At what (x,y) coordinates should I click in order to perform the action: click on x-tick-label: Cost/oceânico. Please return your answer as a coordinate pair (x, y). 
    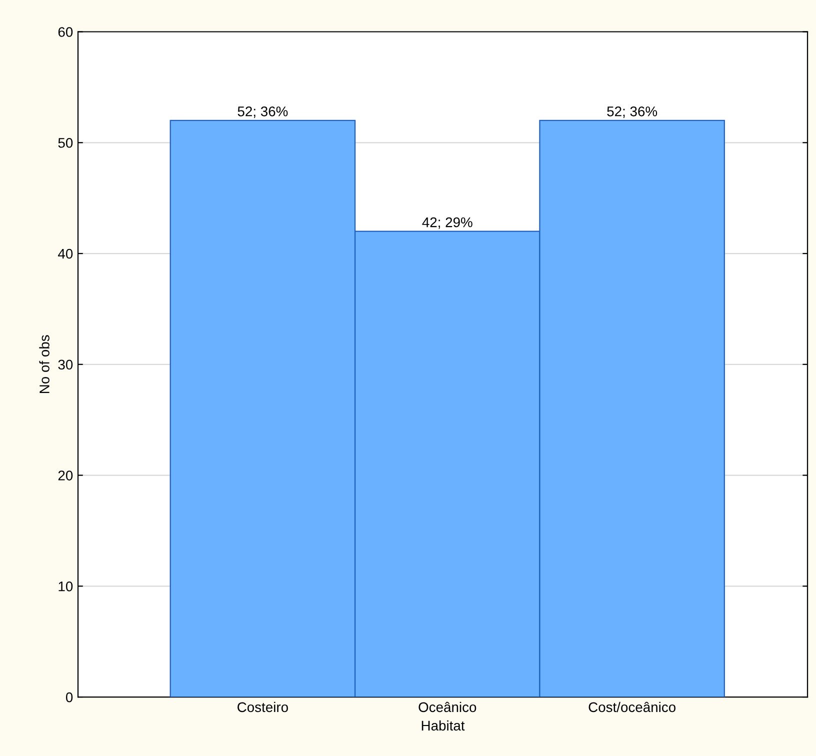
    Looking at the image, I should click on (632, 707).